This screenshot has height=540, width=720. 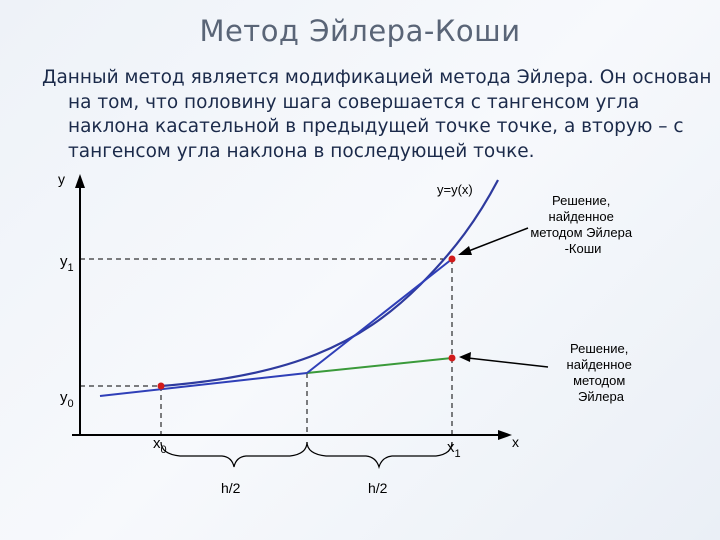 What do you see at coordinates (80, 181) in the screenshot?
I see `y-axis-arrow` at bounding box center [80, 181].